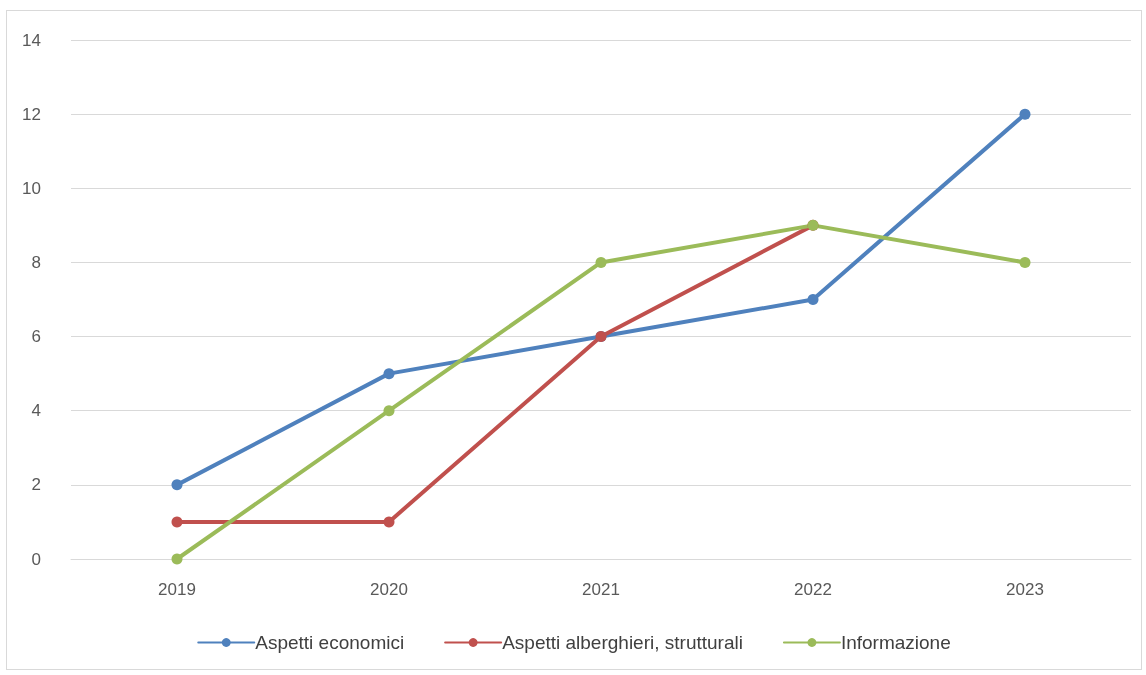 The width and height of the screenshot is (1146, 675). Describe the element at coordinates (36, 559) in the screenshot. I see `y-tick-label: 0` at that location.